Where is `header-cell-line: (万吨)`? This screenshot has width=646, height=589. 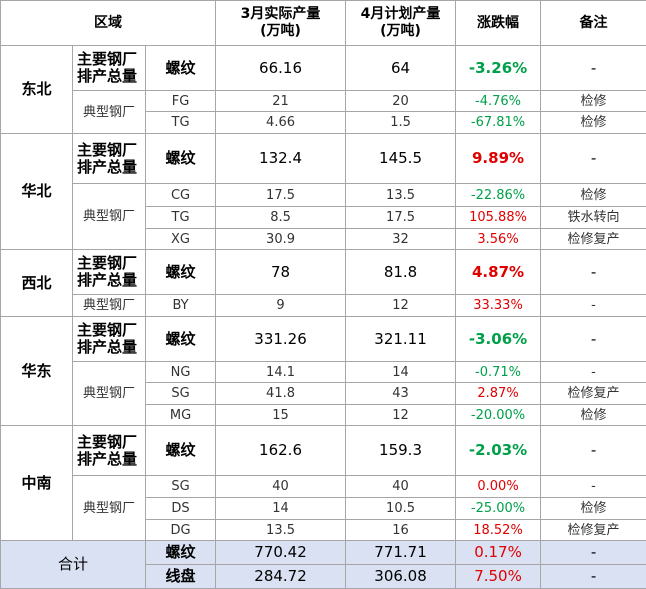 header-cell-line: (万吨) is located at coordinates (280, 31).